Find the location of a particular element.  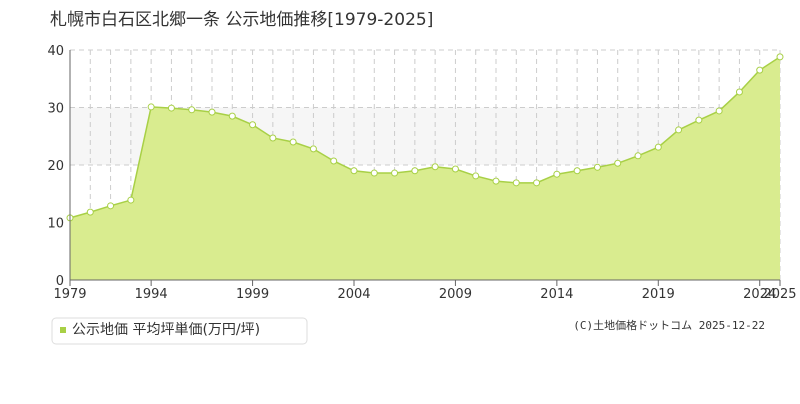

legend-box is located at coordinates (179, 331).